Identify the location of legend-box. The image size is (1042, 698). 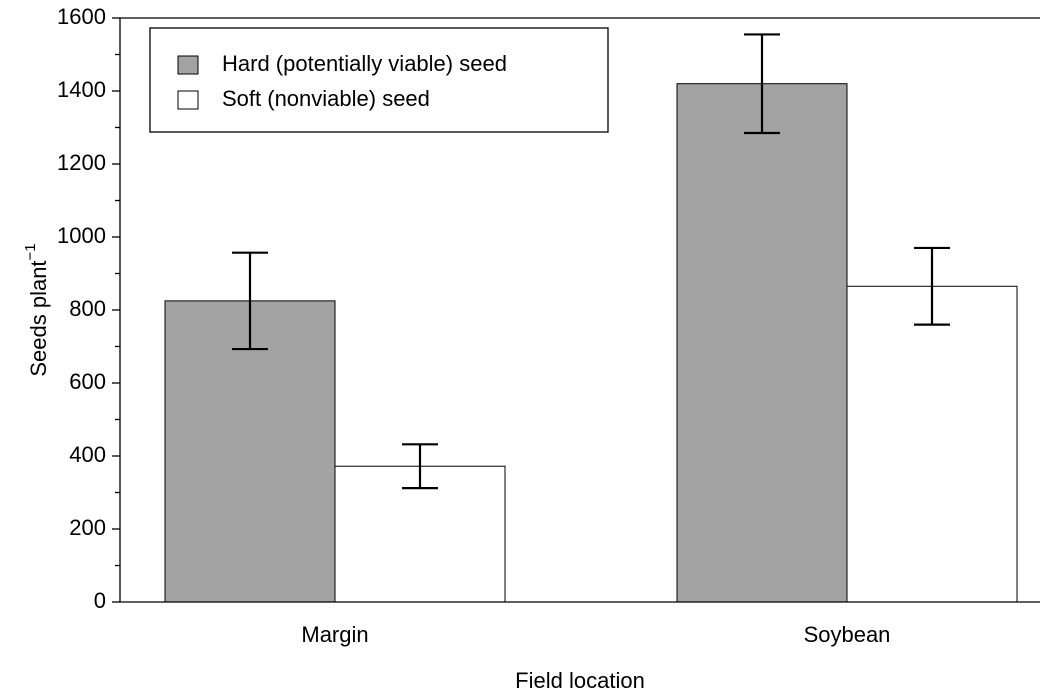
(379, 80).